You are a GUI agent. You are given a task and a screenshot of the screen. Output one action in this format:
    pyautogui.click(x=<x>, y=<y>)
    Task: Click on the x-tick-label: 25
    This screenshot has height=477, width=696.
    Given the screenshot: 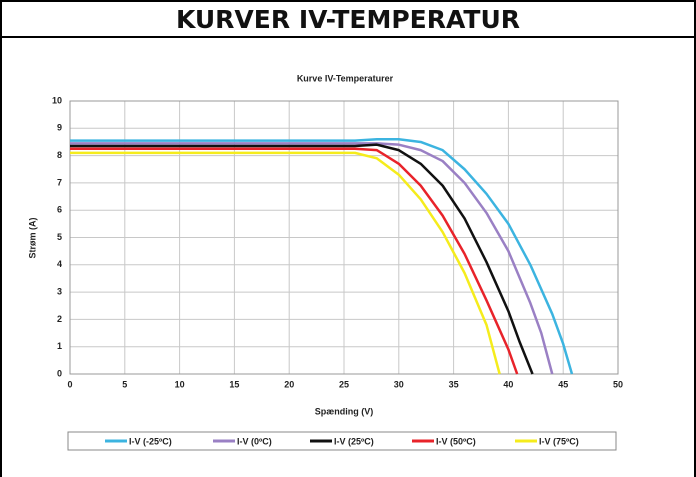 What is the action you would take?
    pyautogui.click(x=344, y=384)
    